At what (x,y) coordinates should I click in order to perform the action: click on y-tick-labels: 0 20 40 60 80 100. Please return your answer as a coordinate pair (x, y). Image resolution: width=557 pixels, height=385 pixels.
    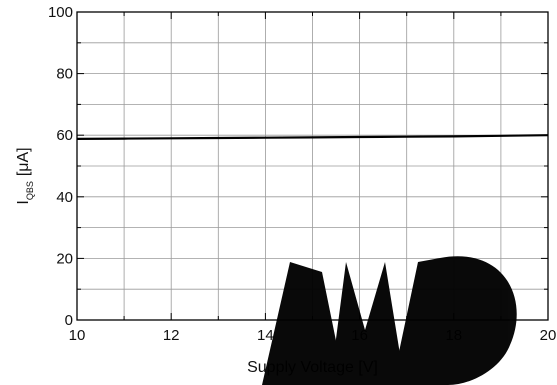
    Looking at the image, I should click on (60, 166).